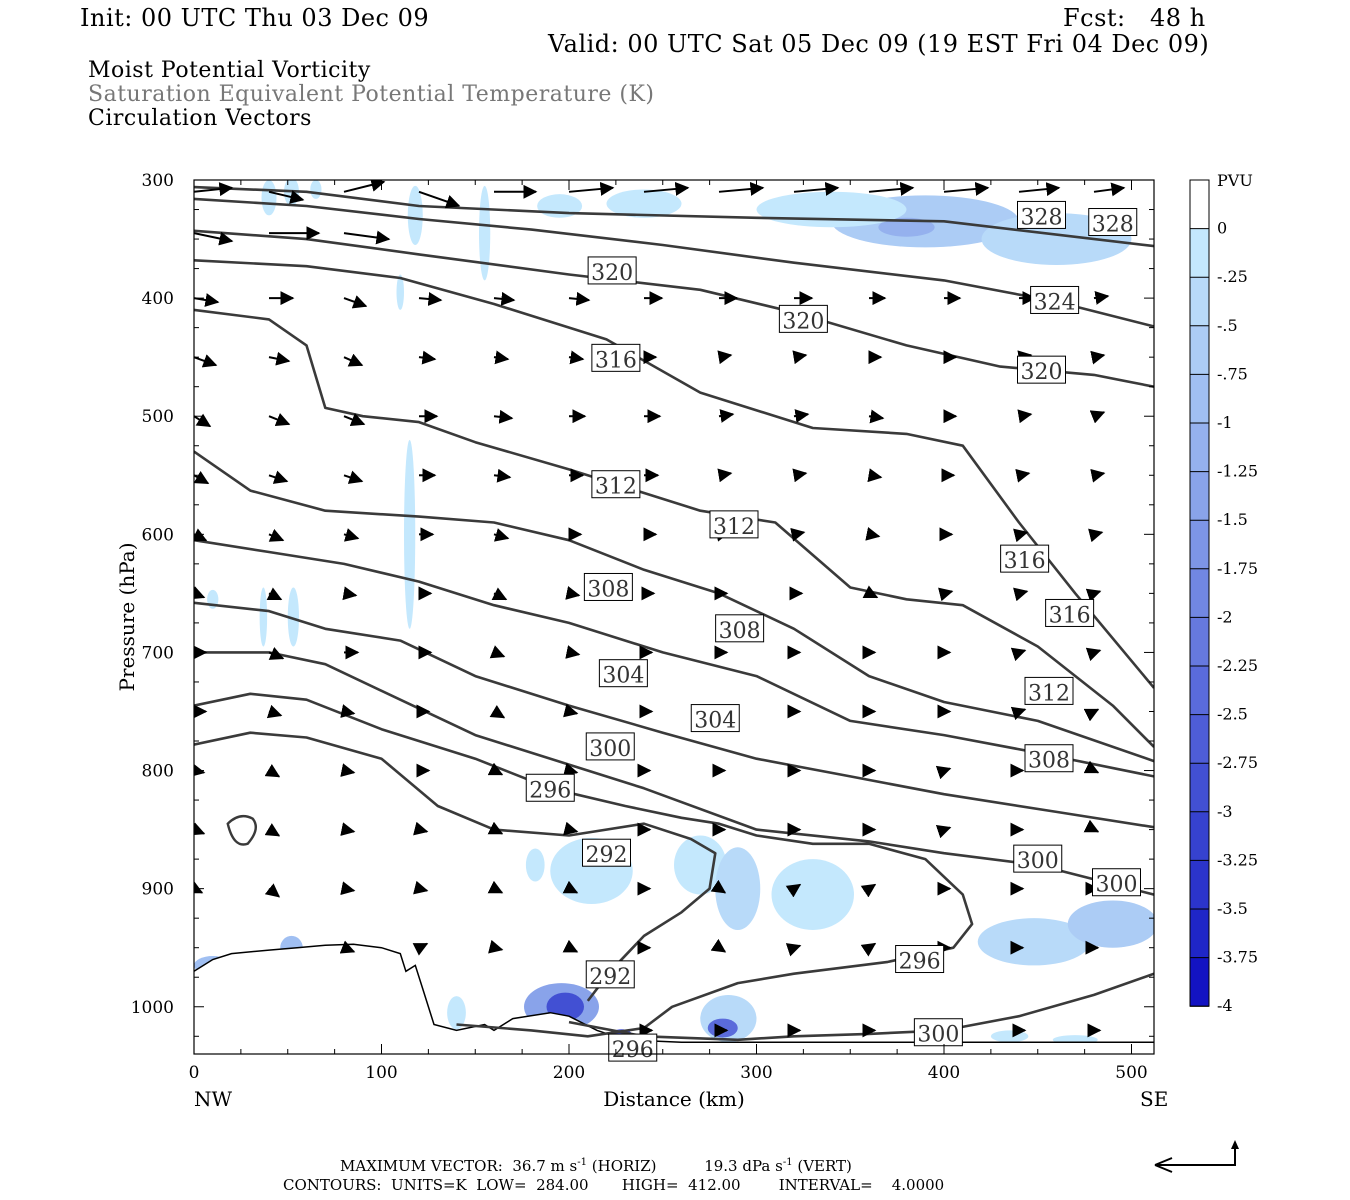 The image size is (1350, 1200). I want to click on y-tick-label: 700, so click(158, 653).